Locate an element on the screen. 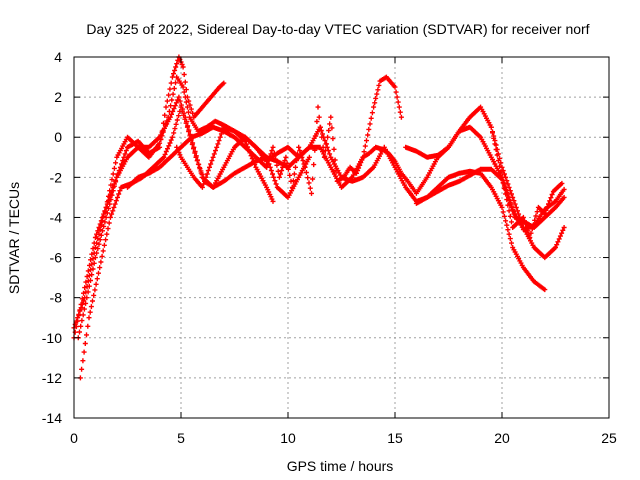 This screenshot has height=480, width=640. x-tick-label: 0 is located at coordinates (74, 438).